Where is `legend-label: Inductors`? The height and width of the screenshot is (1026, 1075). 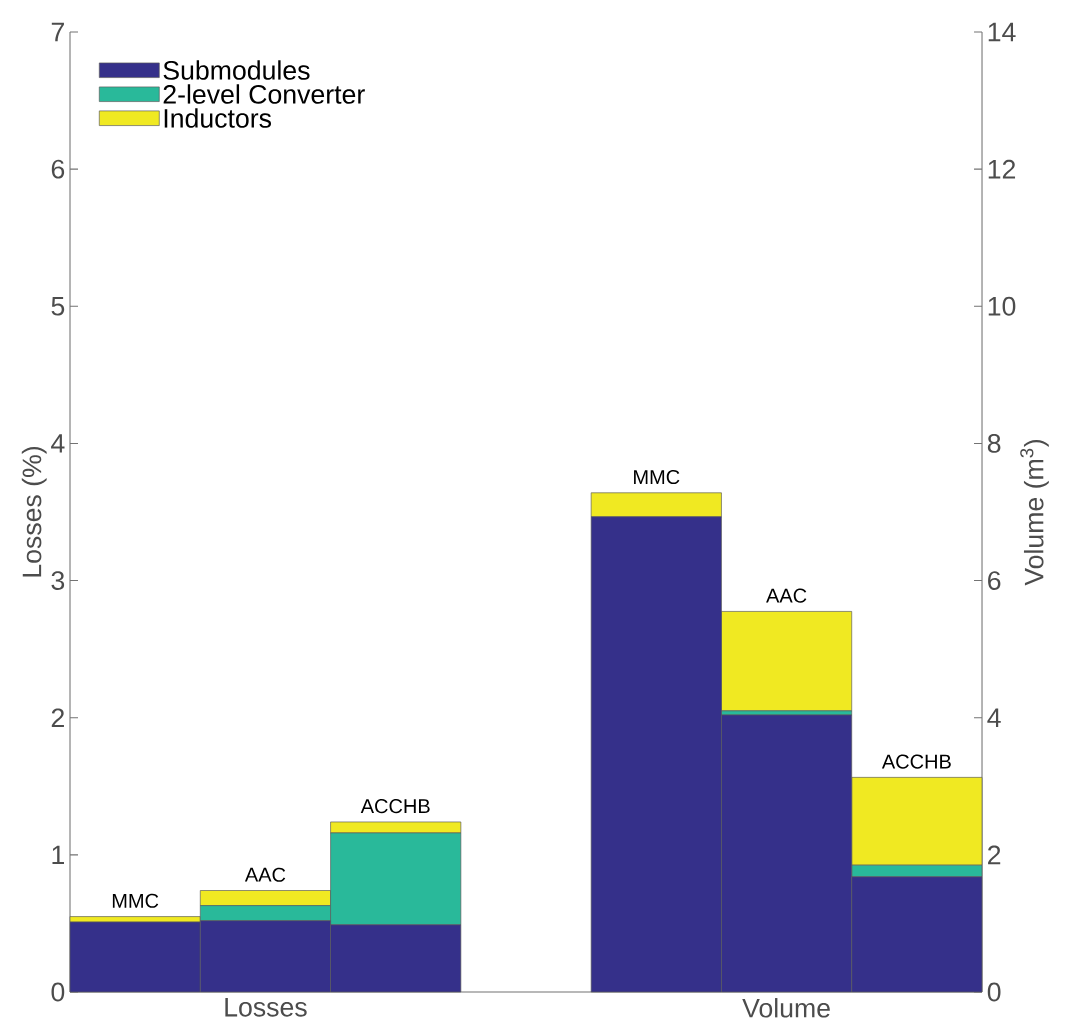
legend-label: Inductors is located at coordinates (217, 118).